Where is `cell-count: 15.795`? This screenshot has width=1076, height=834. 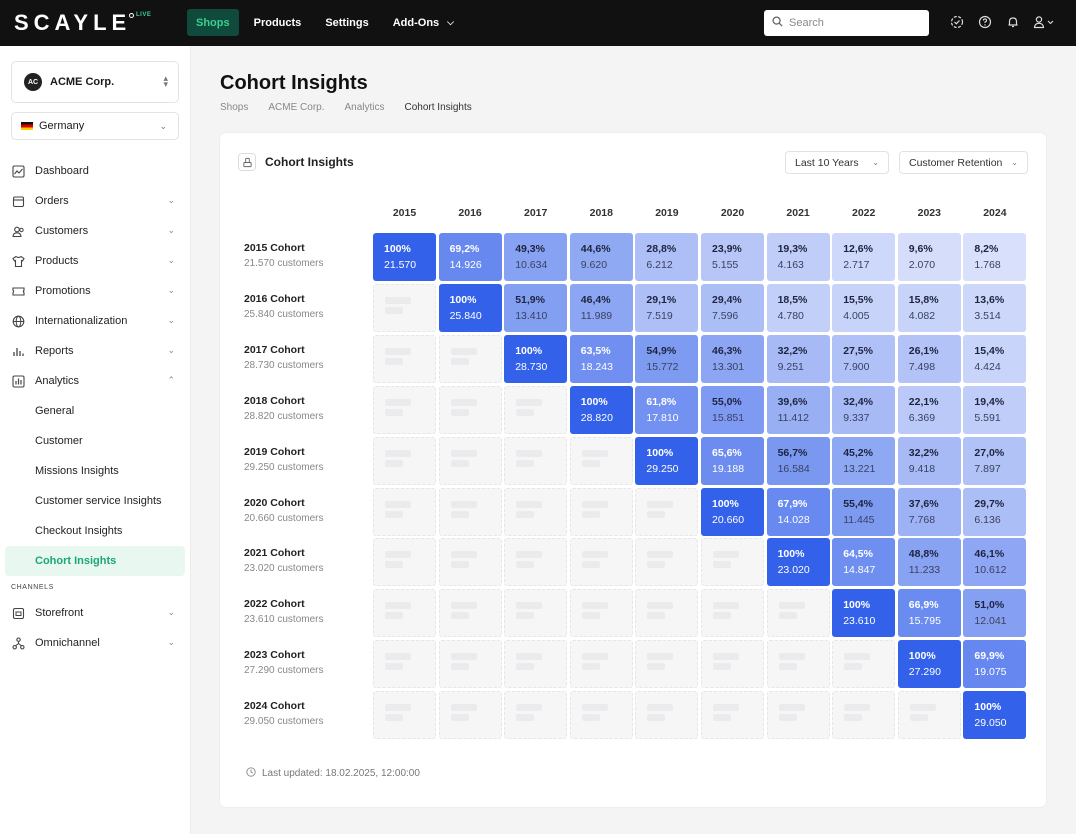 cell-count: 15.795 is located at coordinates (924, 621).